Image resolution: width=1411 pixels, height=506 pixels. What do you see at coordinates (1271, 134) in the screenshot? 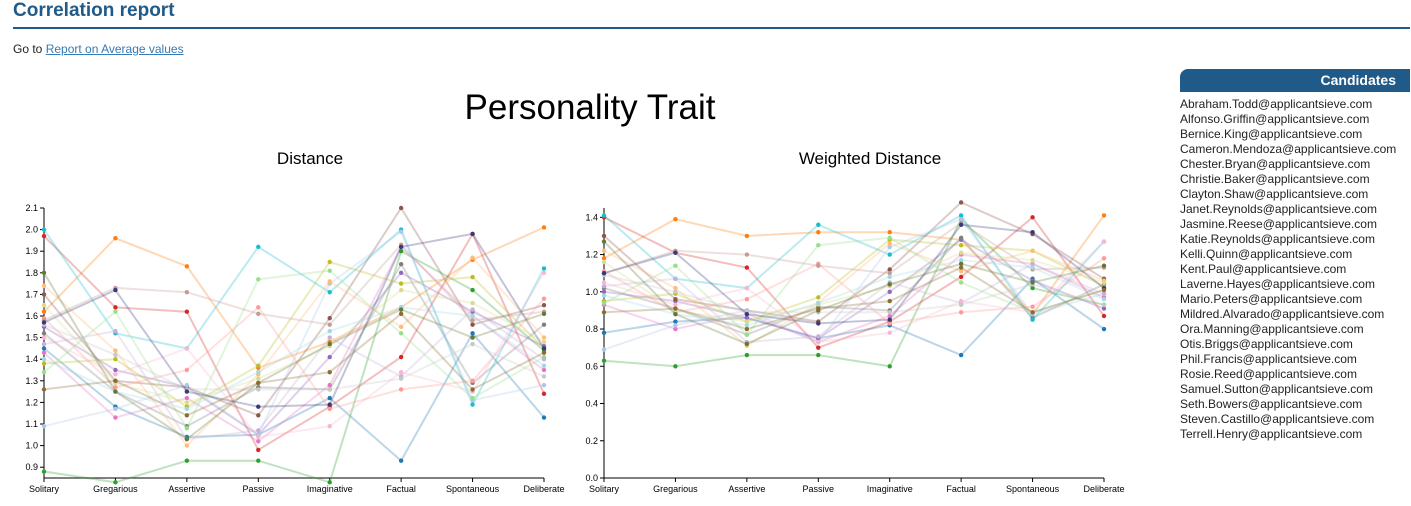
I see `candidate-item: Bernice.King@applicantsieve.com` at bounding box center [1271, 134].